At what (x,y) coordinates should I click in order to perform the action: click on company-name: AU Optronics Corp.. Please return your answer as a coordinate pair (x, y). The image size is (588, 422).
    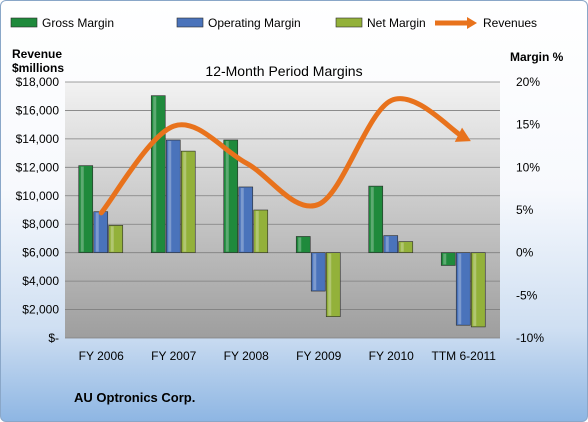
    Looking at the image, I should click on (134, 397).